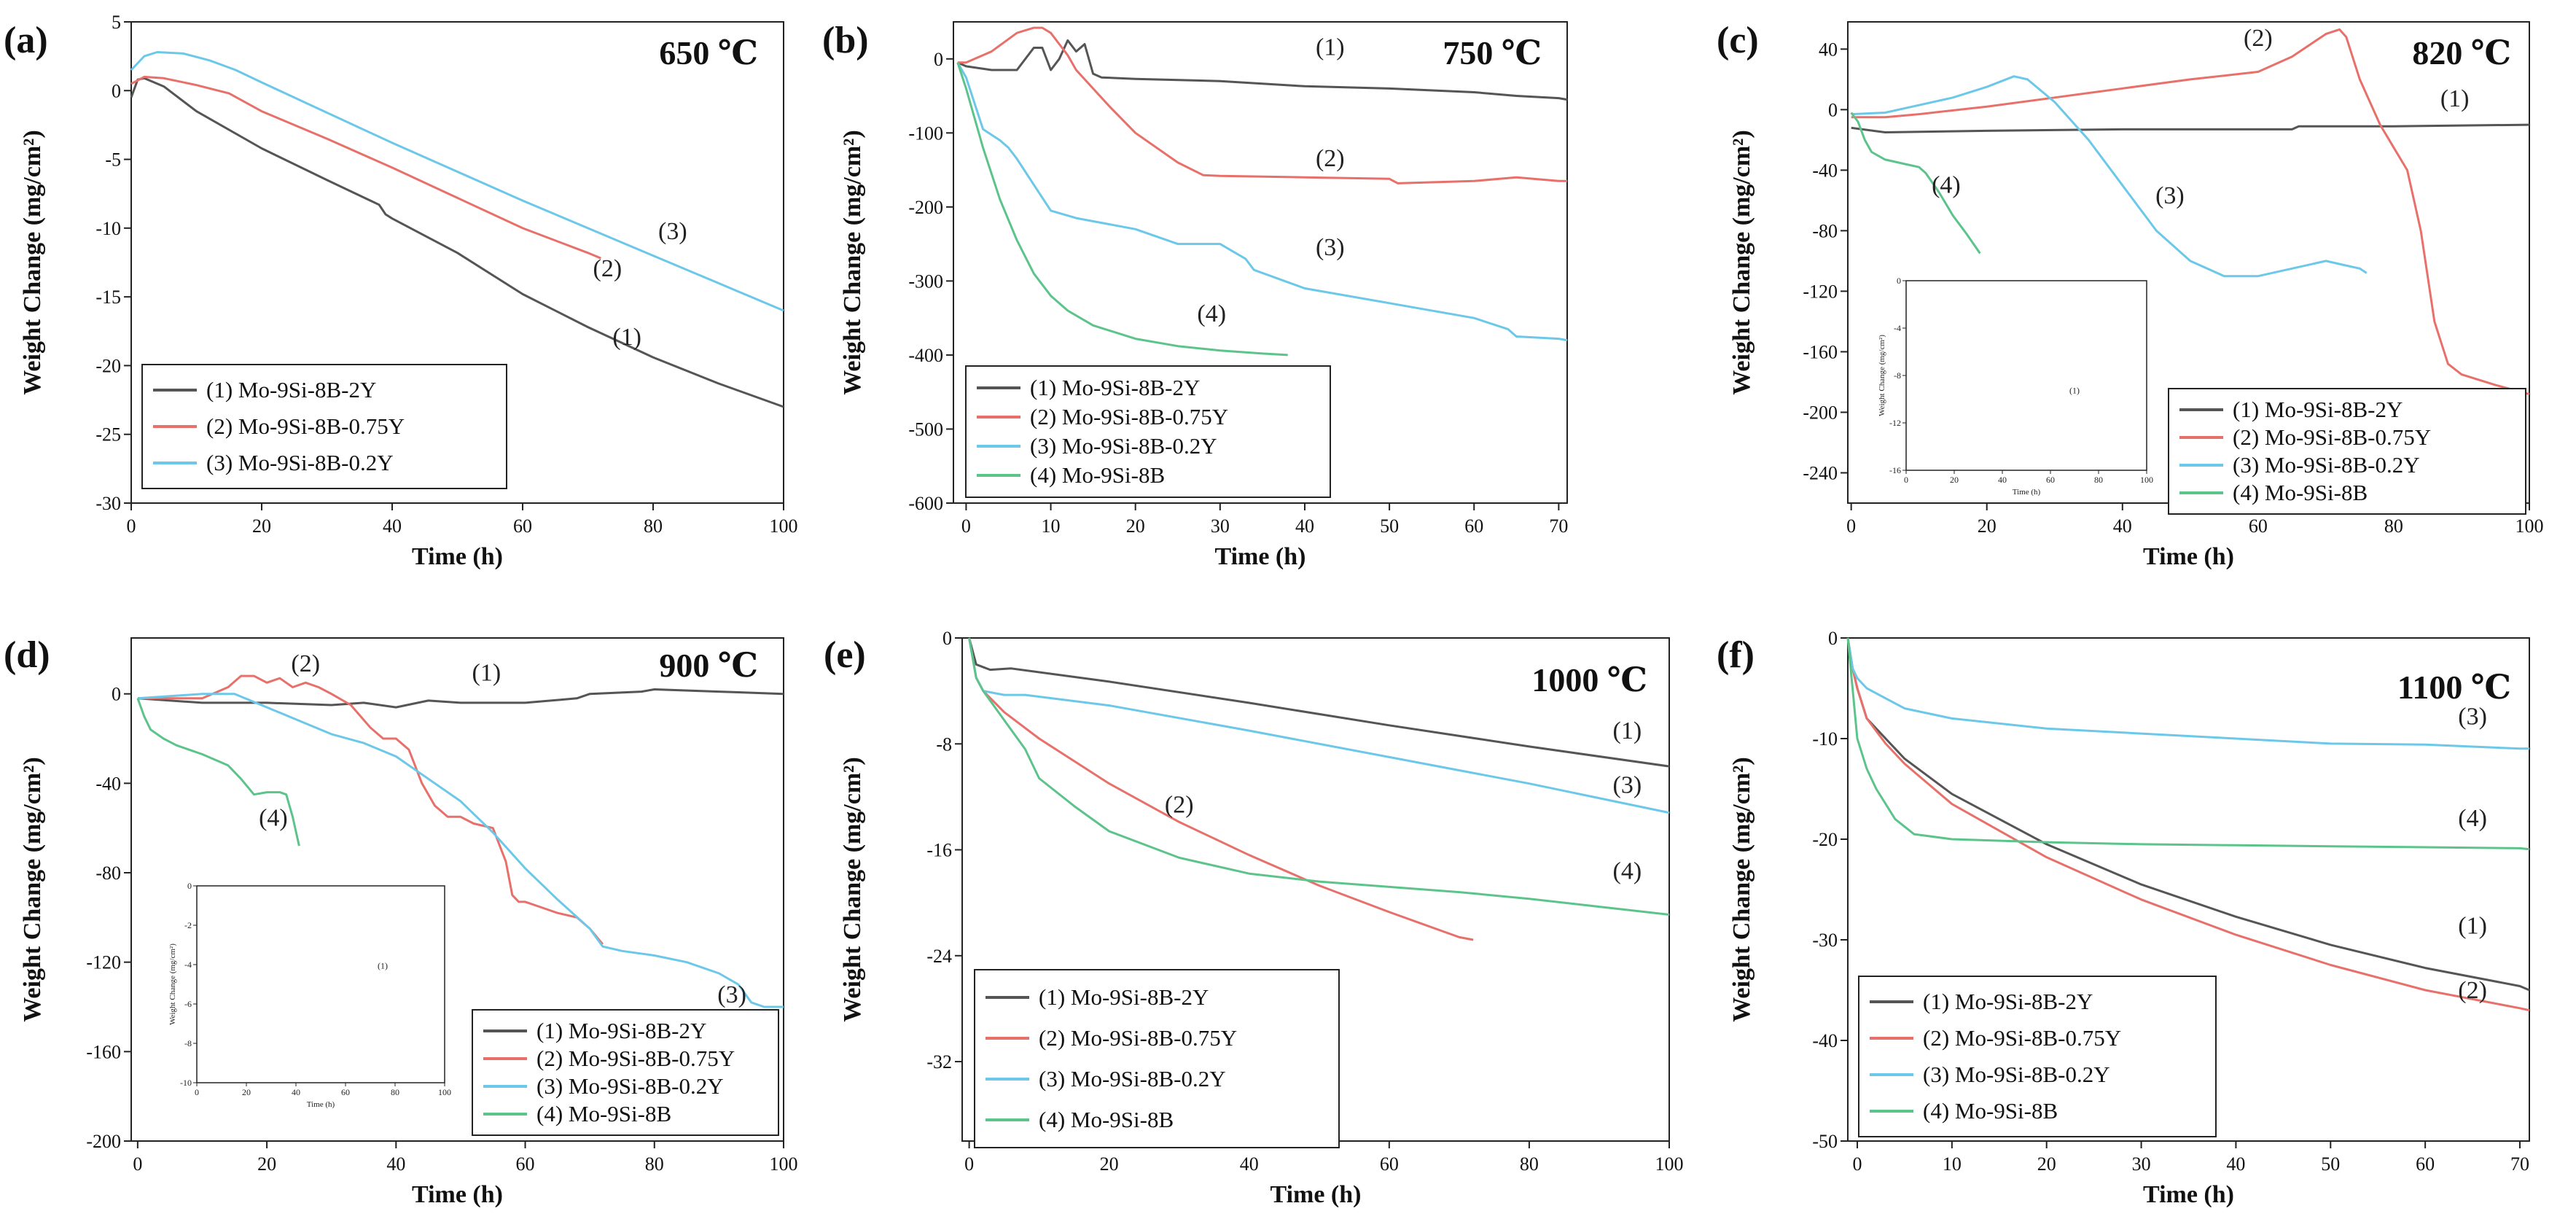 This screenshot has width=2576, height=1230. What do you see at coordinates (944, 744) in the screenshot?
I see `y-tick-label: -8` at bounding box center [944, 744].